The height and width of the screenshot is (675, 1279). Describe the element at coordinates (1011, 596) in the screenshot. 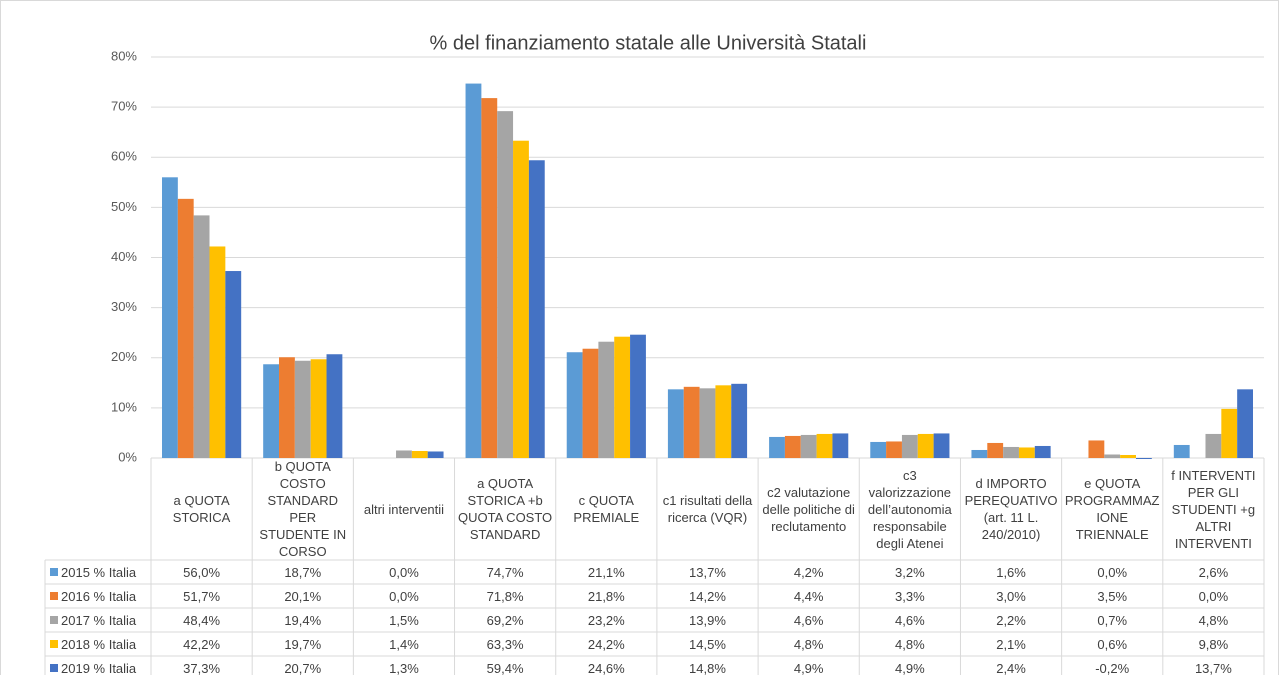

I see `table-value: 3,0%` at that location.